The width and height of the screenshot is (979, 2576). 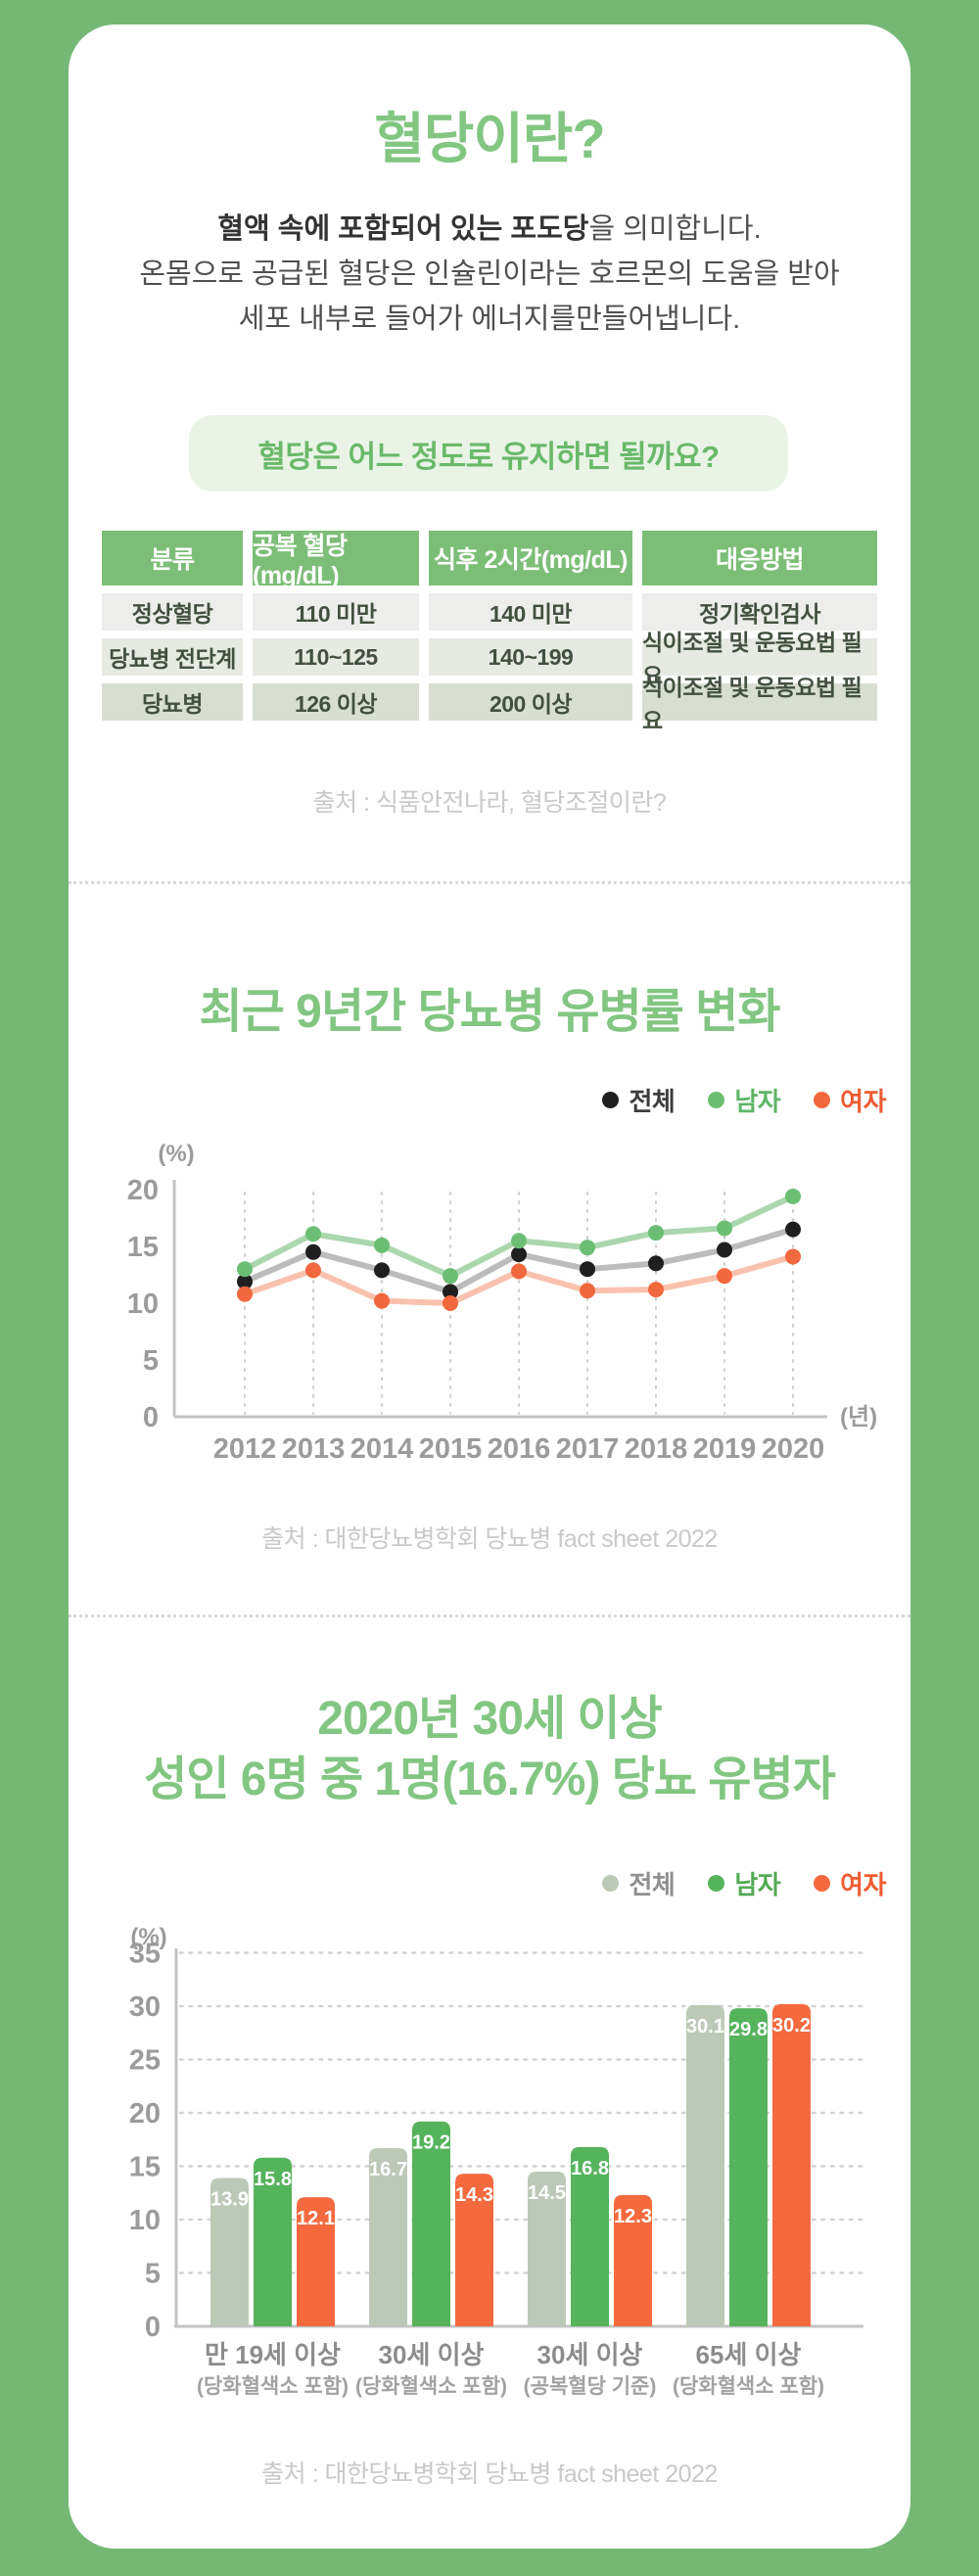 What do you see at coordinates (336, 612) in the screenshot?
I see `table-cell: 110 미만` at bounding box center [336, 612].